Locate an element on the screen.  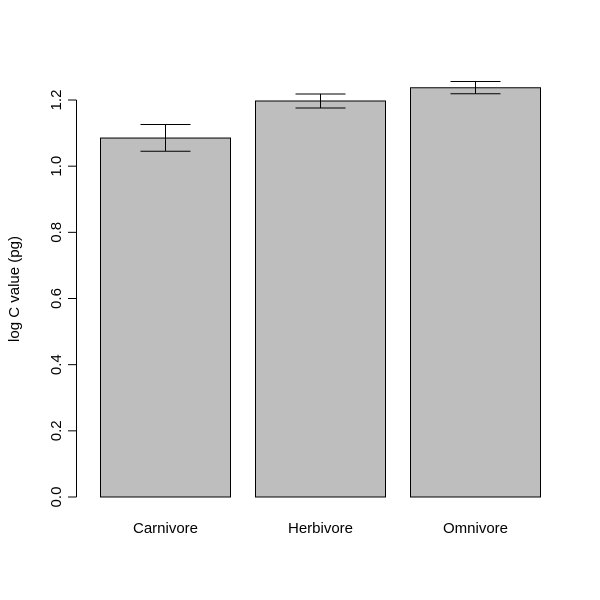
error-bar-herbivore is located at coordinates (320, 101).